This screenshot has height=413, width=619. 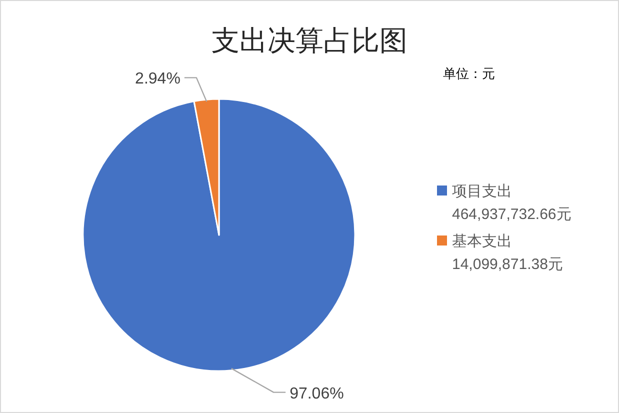 I want to click on legend-label: 基本支出 14,099,871.38元, so click(x=507, y=253).